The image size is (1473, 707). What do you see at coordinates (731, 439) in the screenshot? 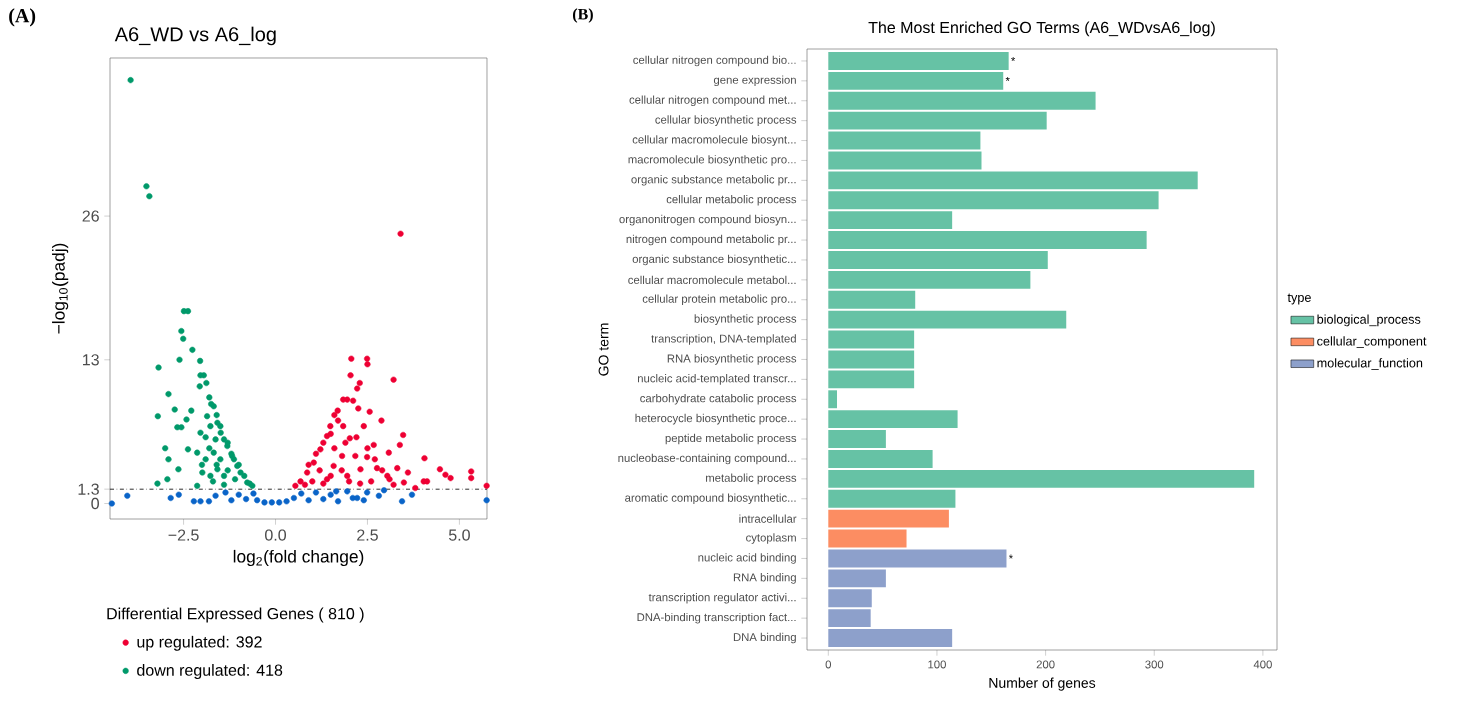
I see `y-tick-label: peptide metabolic process` at bounding box center [731, 439].